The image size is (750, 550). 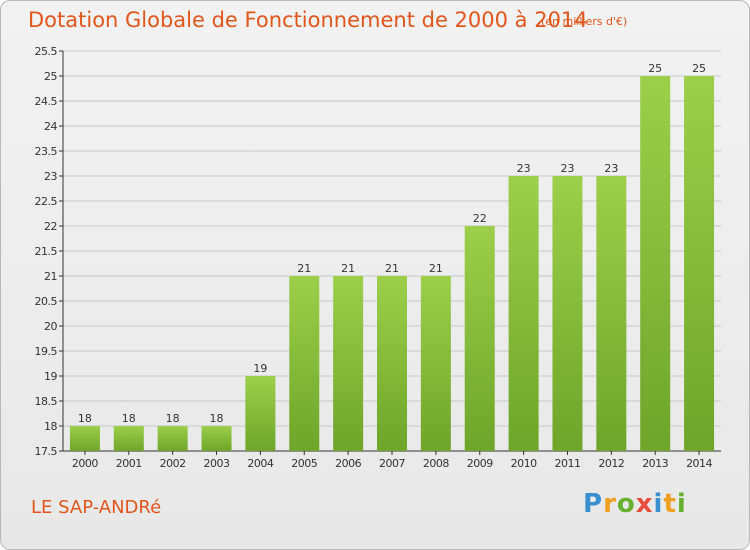 I want to click on y-tick-label: 17.5, so click(x=46, y=451).